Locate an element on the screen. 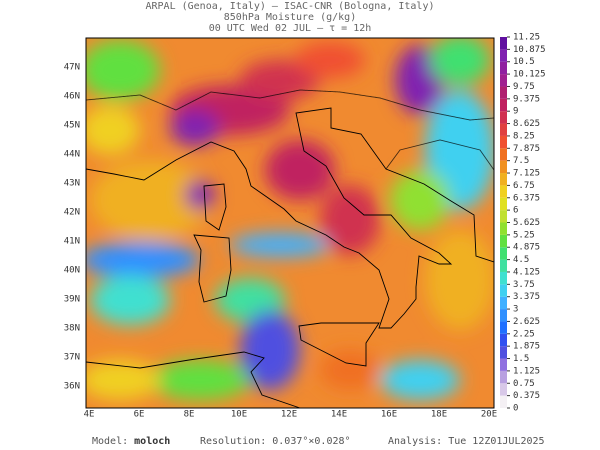 The width and height of the screenshot is (600, 450). colorbar-label: 9.375 is located at coordinates (526, 99).